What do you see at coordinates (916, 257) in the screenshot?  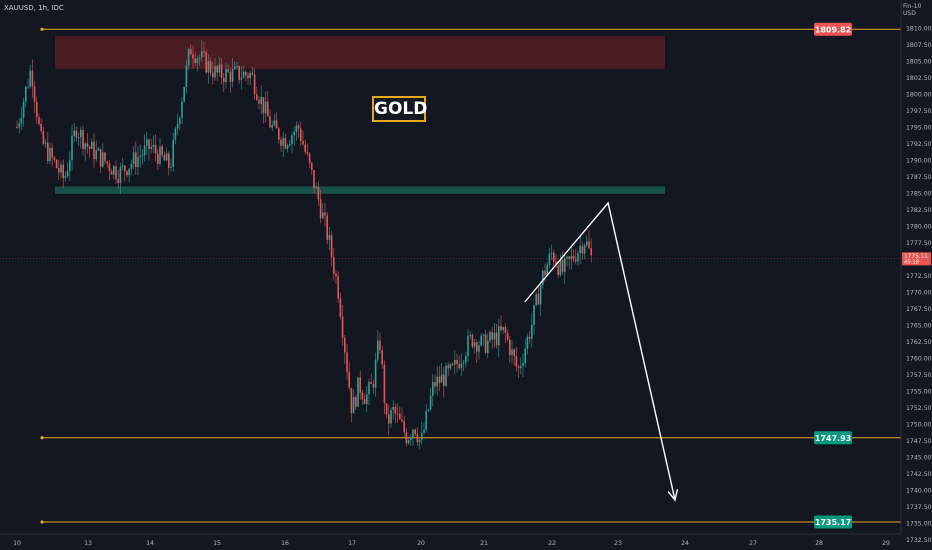 I see `last-price-text: 1775.11` at bounding box center [916, 257].